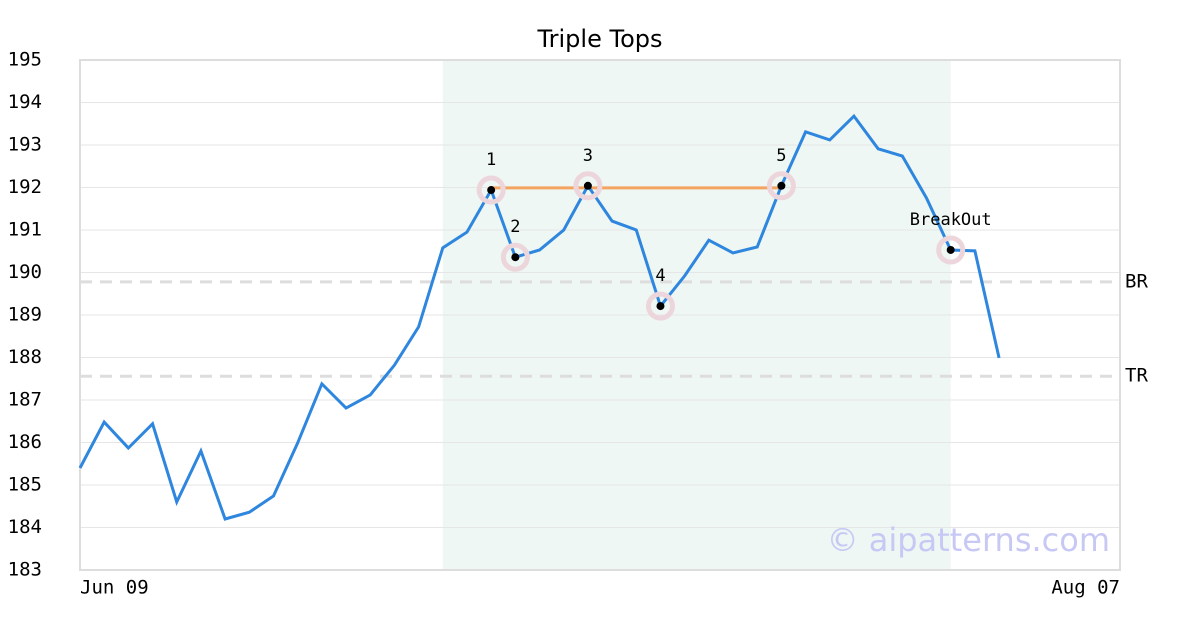 Image resolution: width=1200 pixels, height=634 pixels. I want to click on point-label: 5, so click(781, 156).